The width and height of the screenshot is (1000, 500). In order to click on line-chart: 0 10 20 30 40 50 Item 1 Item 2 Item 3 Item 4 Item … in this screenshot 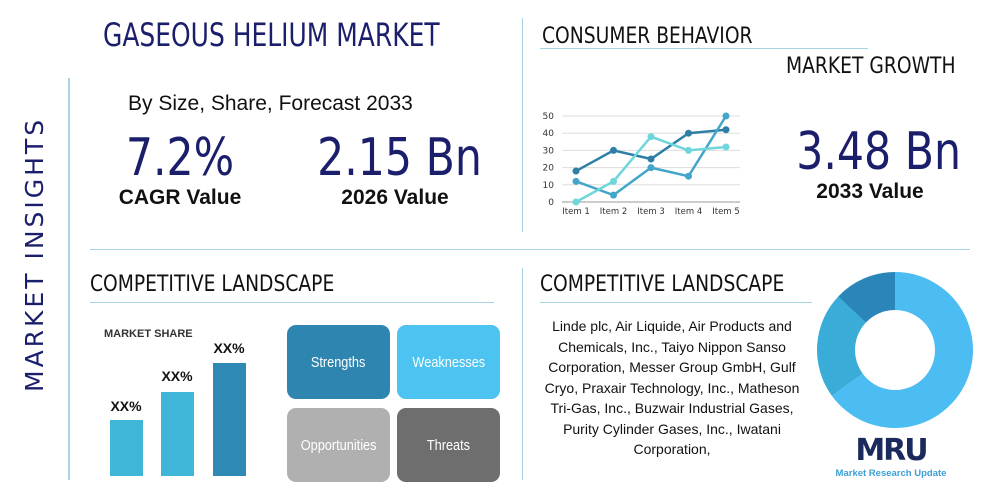, I will do `click(641, 164)`.